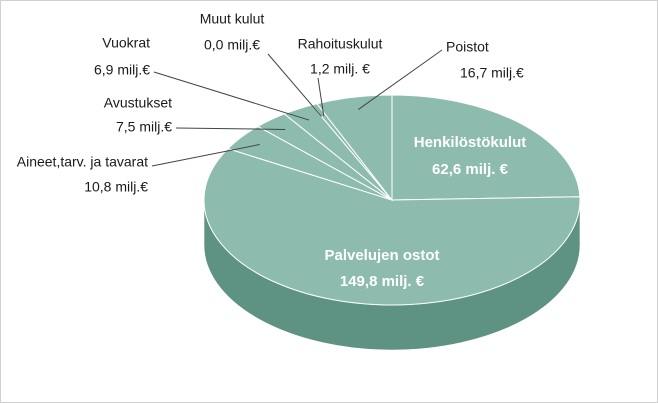 The width and height of the screenshot is (658, 403). I want to click on value-label: 7,5 milj.€, so click(144, 127).